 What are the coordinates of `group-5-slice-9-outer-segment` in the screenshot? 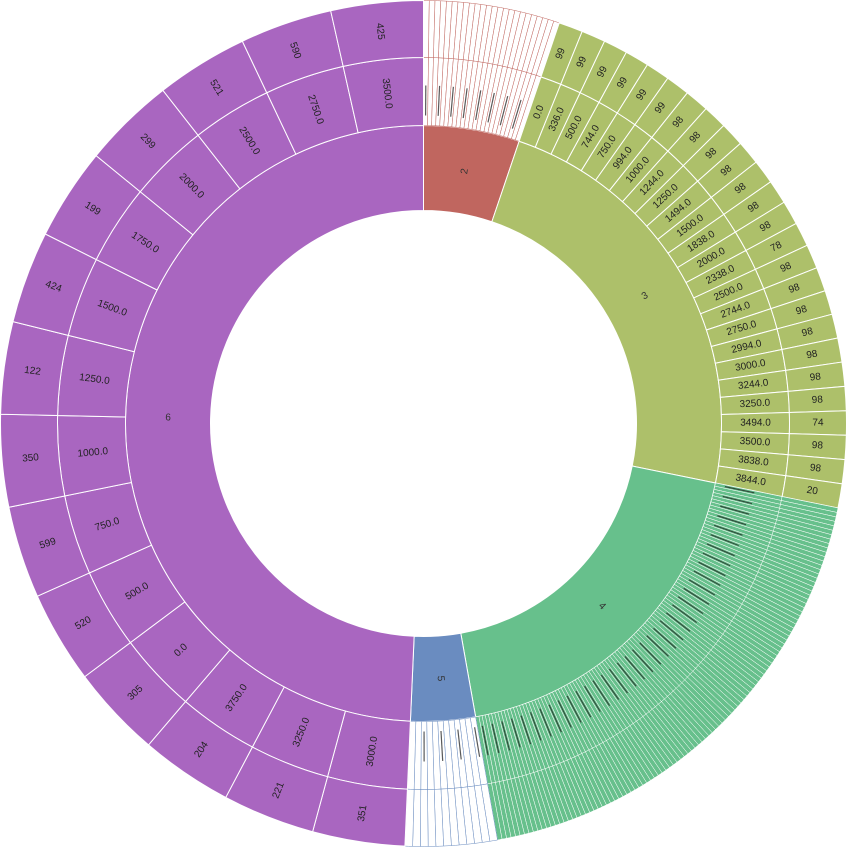 It's located at (424, 818).